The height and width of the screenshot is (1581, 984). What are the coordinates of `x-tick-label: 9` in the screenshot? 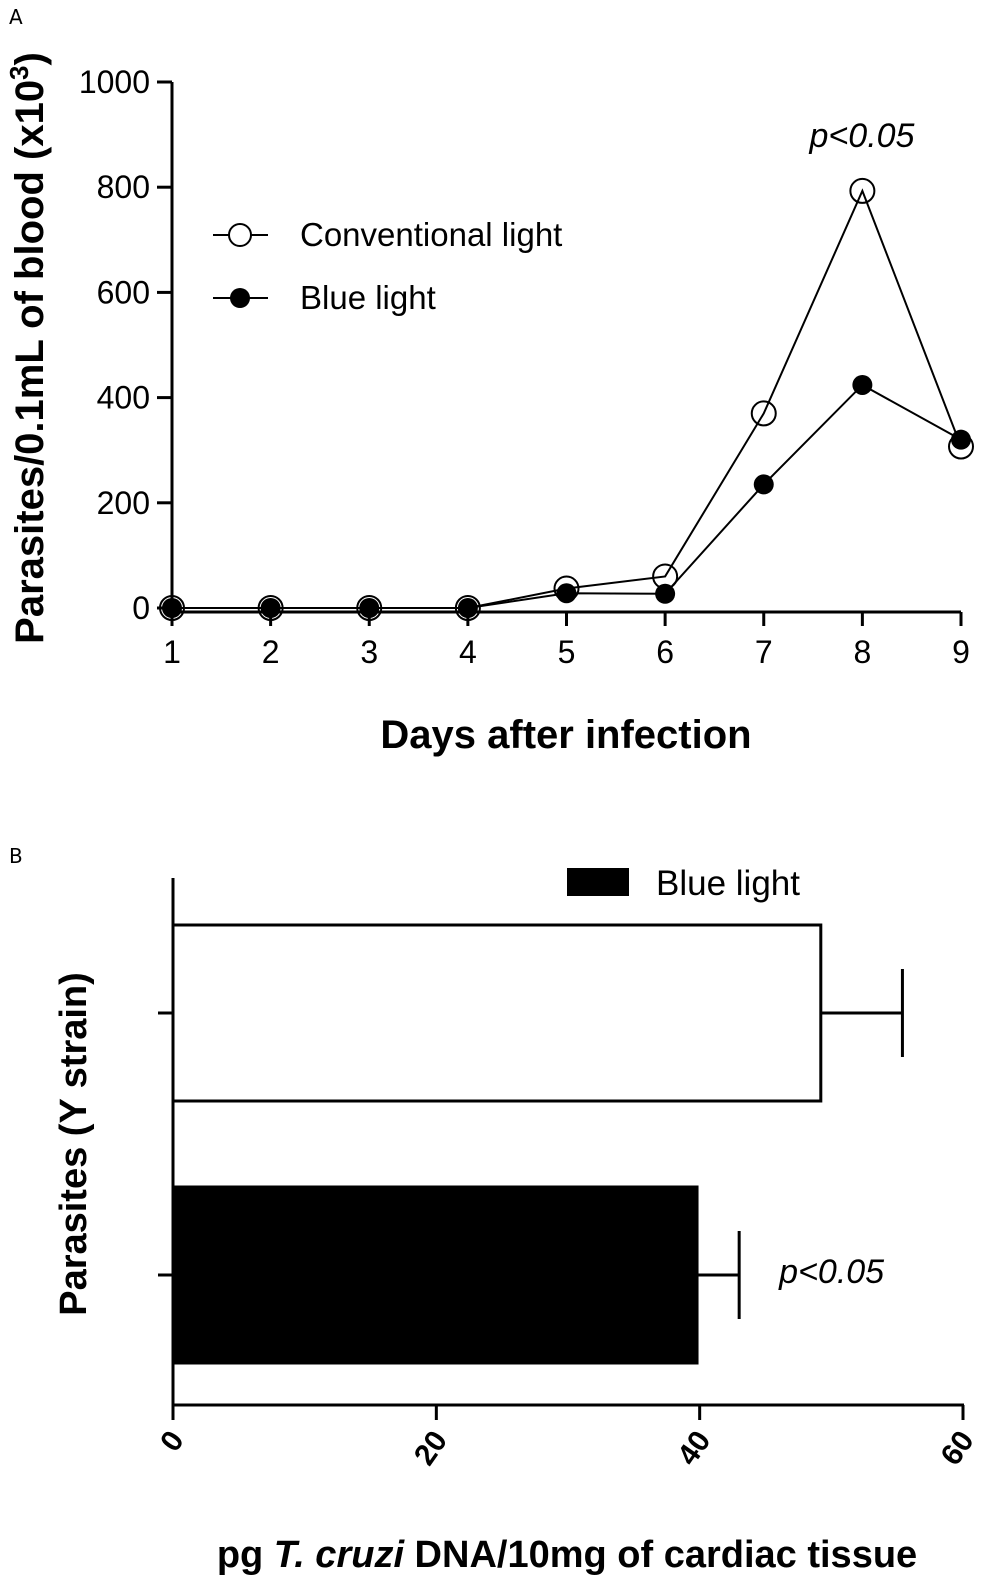 It's located at (961, 652).